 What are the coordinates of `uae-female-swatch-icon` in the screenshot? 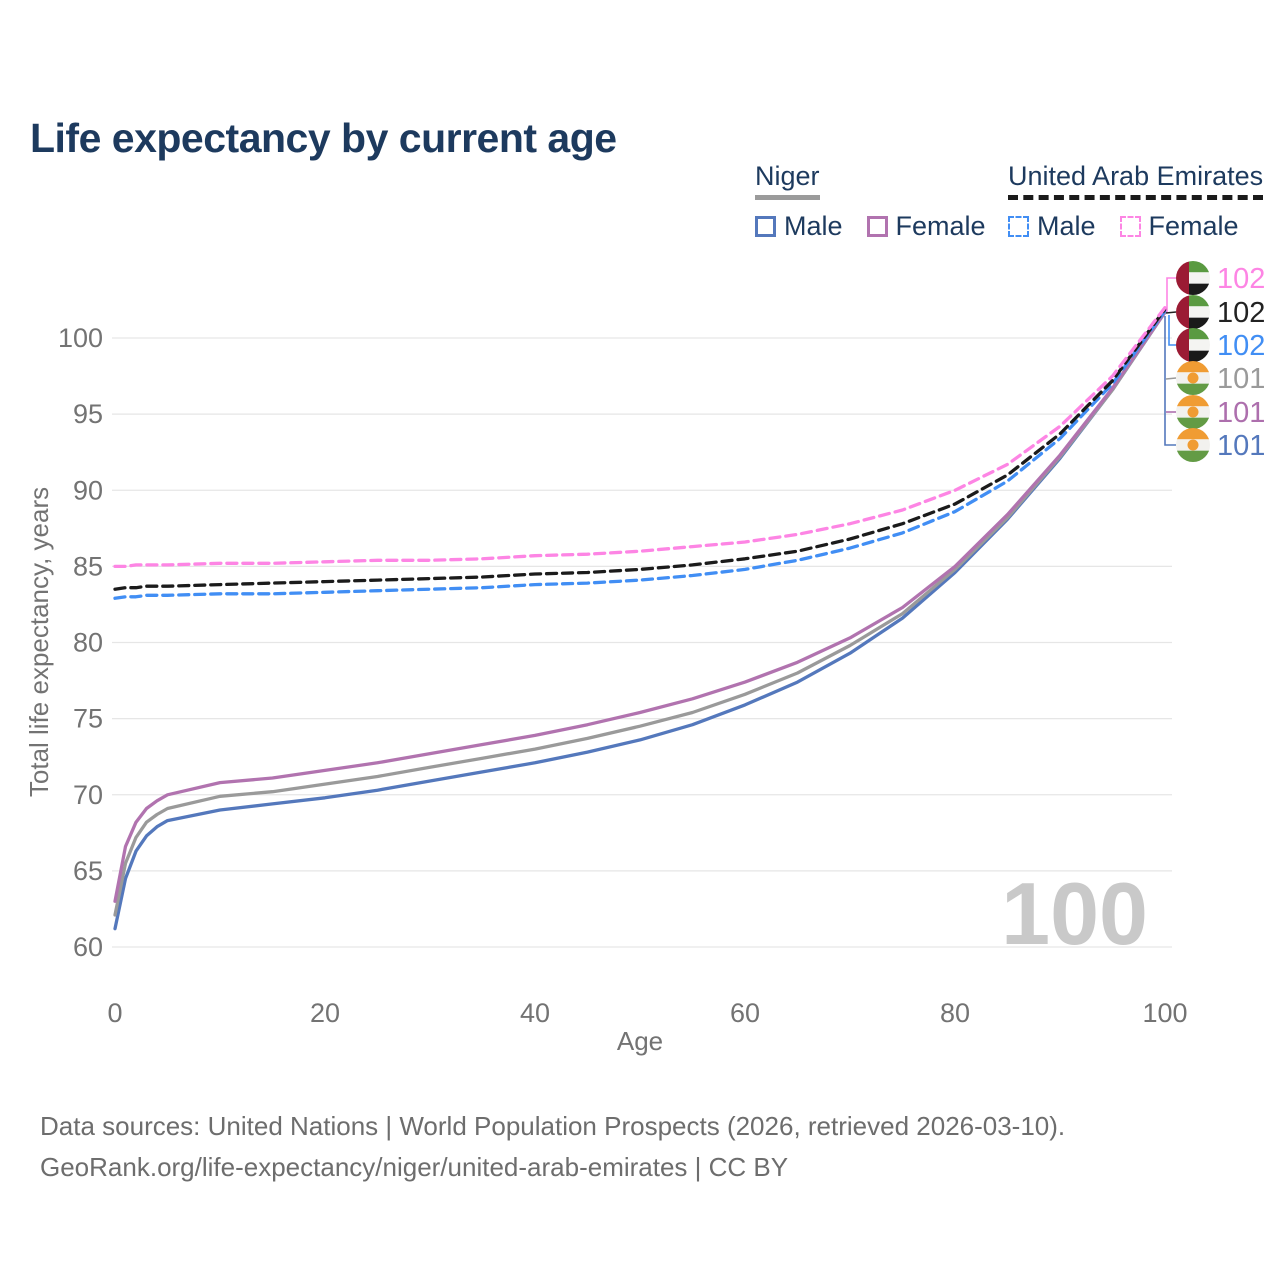 It's located at (1130, 226).